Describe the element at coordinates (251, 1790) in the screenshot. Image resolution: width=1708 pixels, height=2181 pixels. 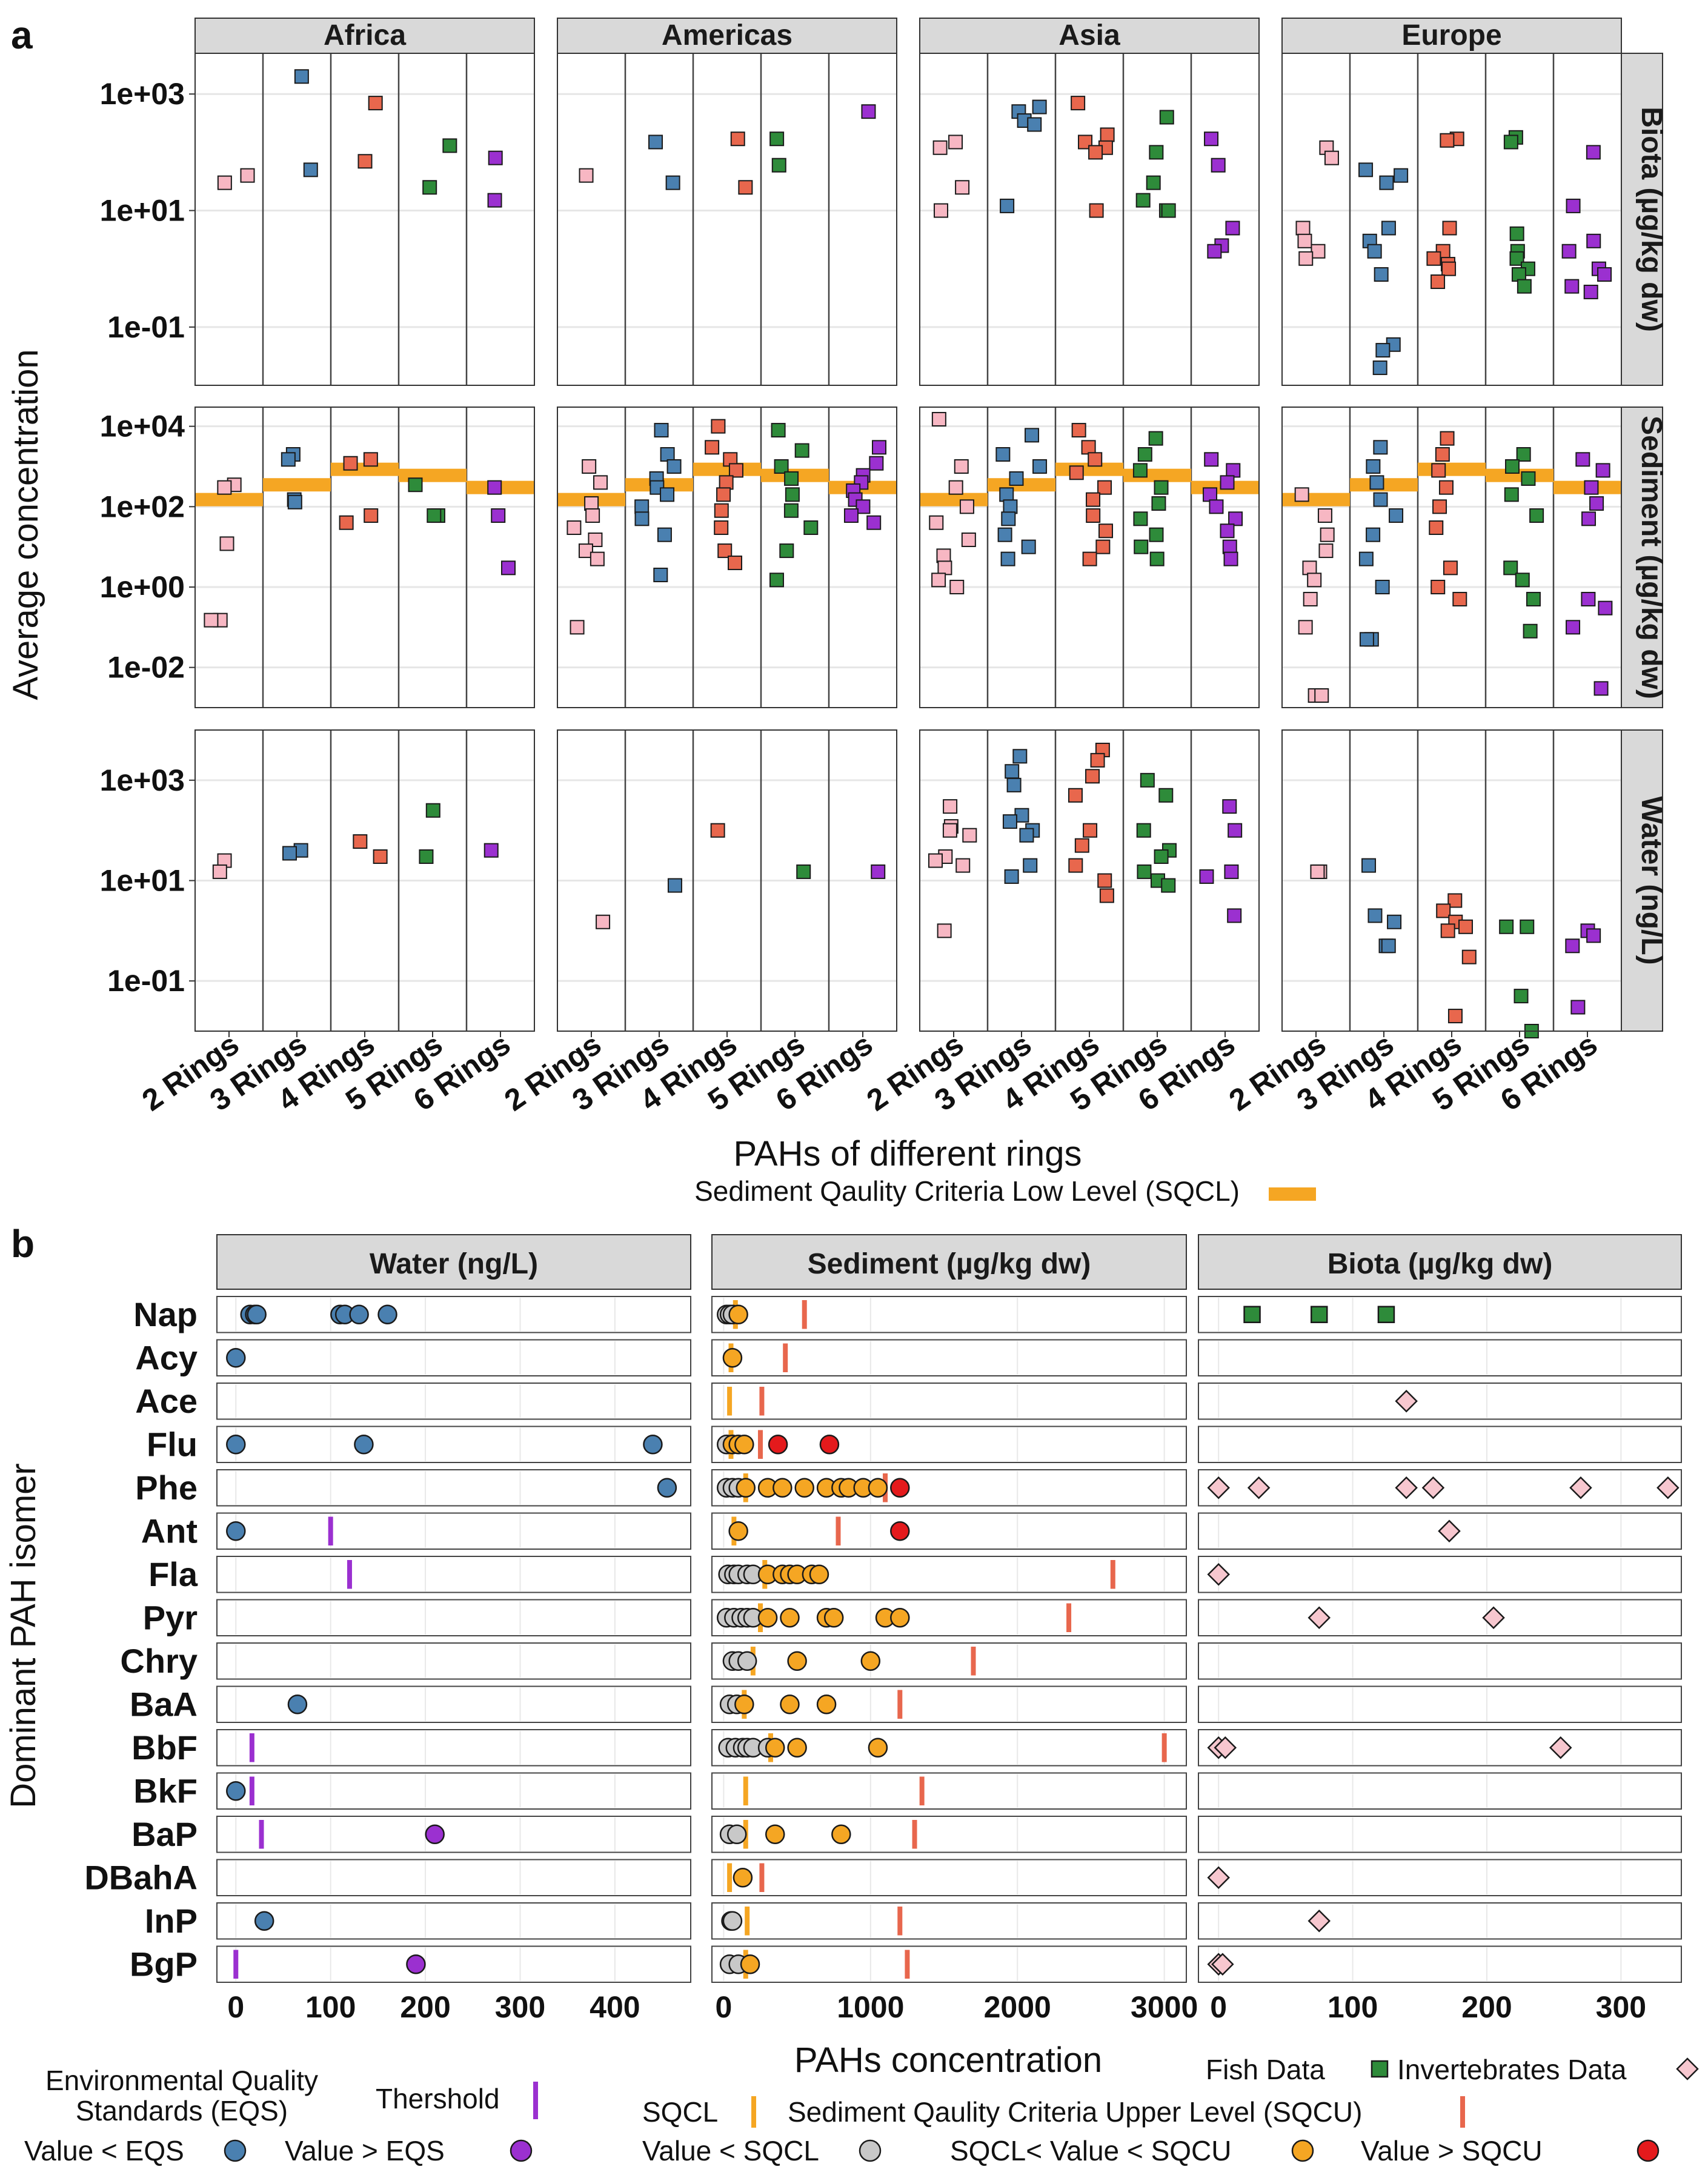
I see `eqs-threshold-line` at that location.